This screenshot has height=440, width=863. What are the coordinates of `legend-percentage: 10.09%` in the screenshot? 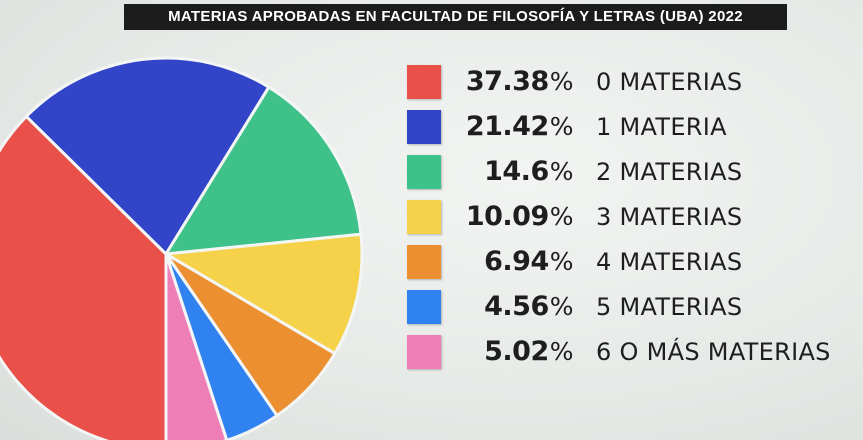 It's located at (509, 217).